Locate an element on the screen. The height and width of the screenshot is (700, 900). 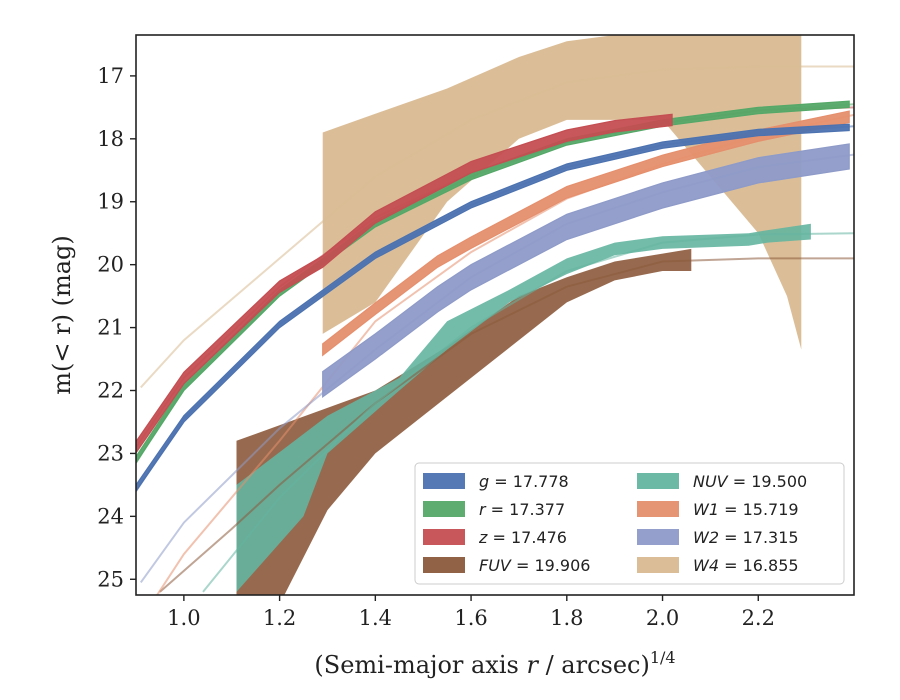
legend-frame is located at coordinates (629, 523).